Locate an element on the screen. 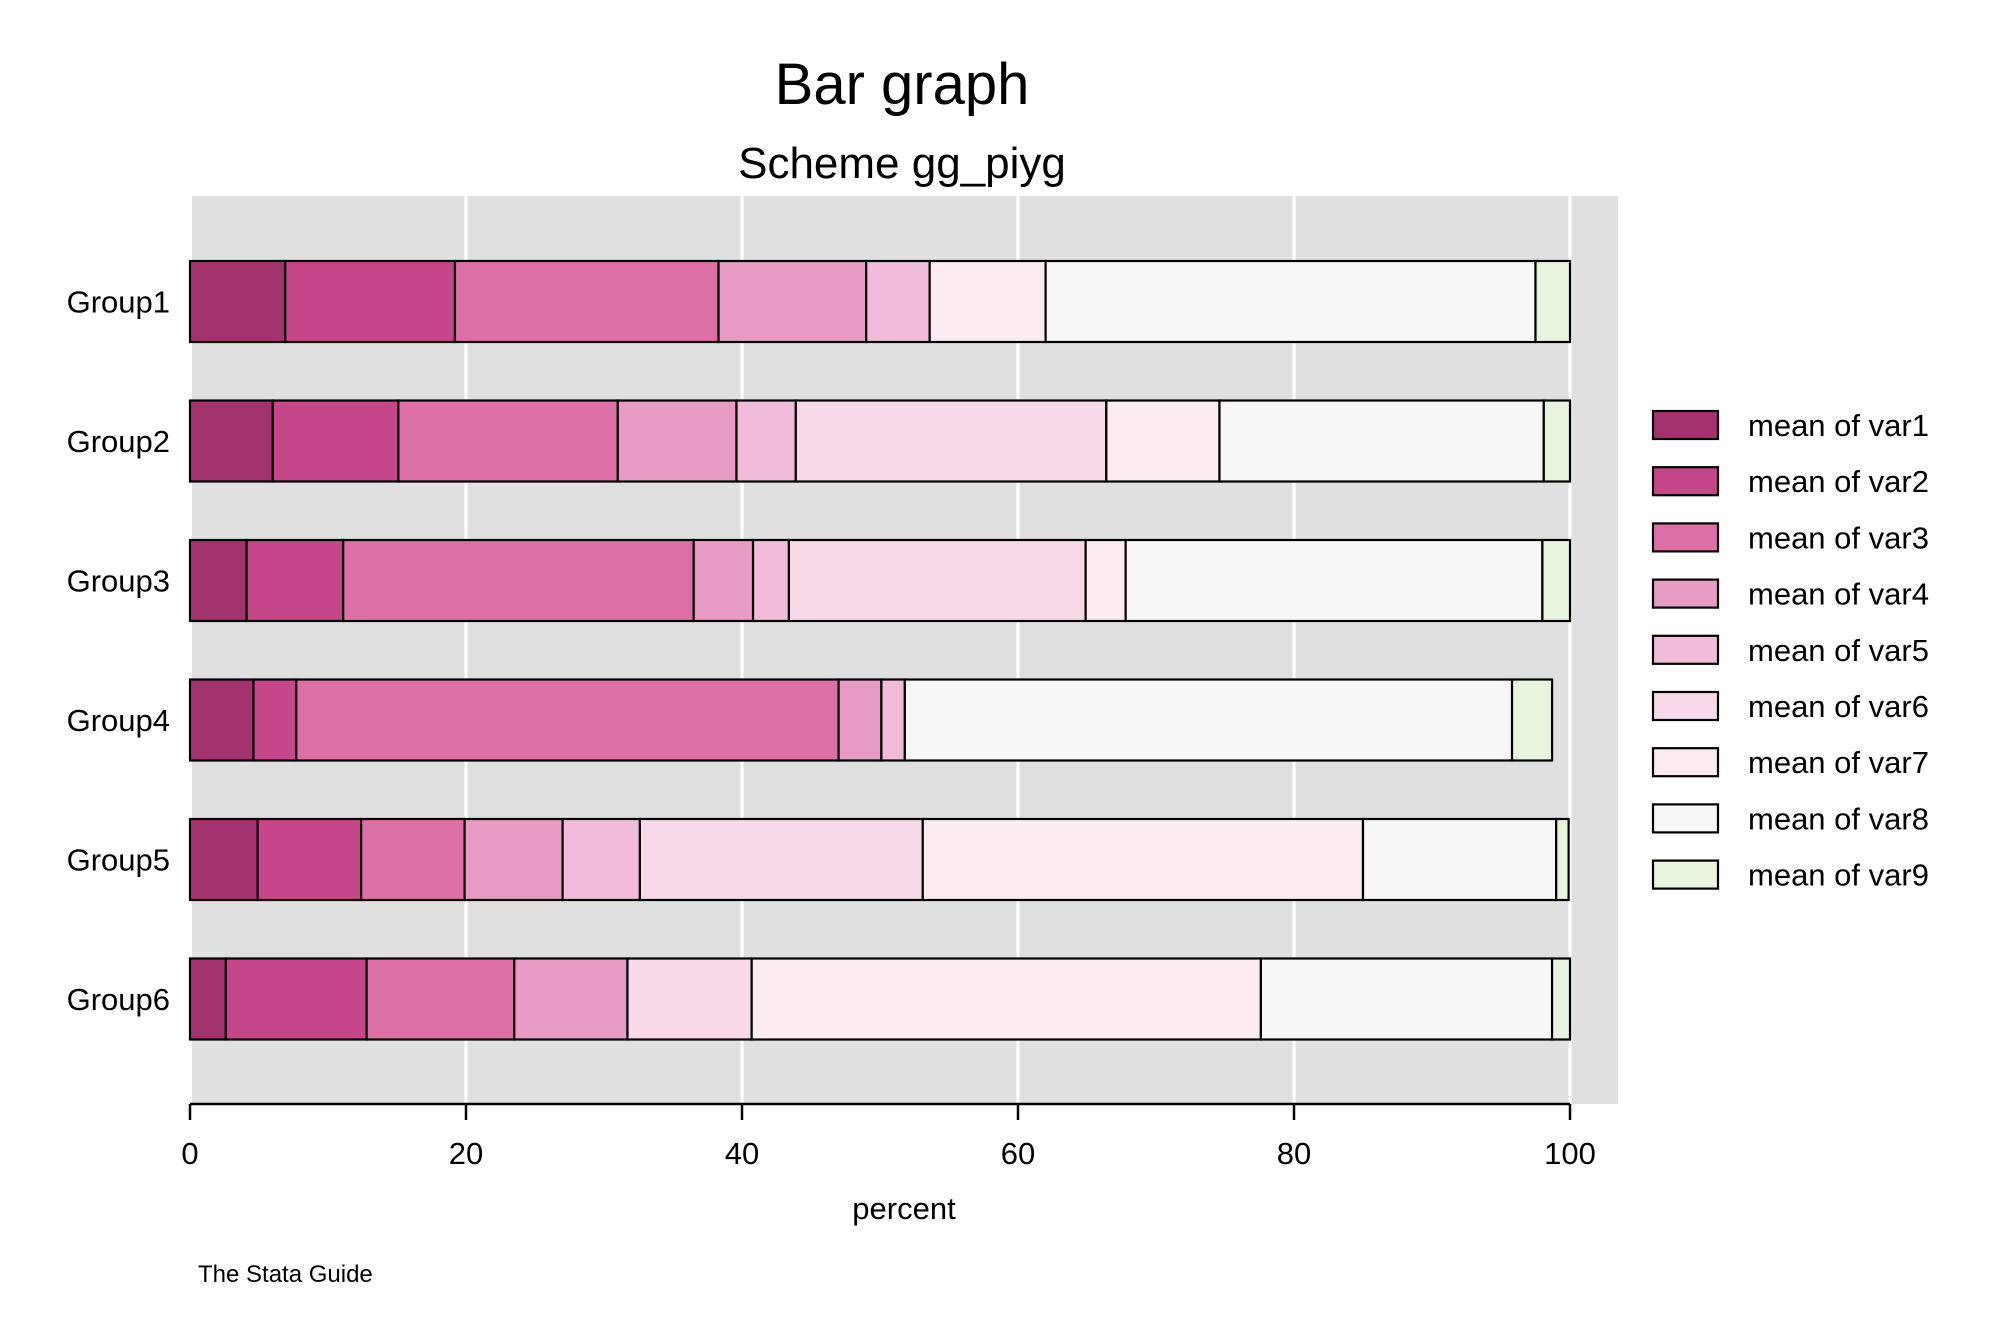  category-label-group3: Group3 is located at coordinates (118, 581).